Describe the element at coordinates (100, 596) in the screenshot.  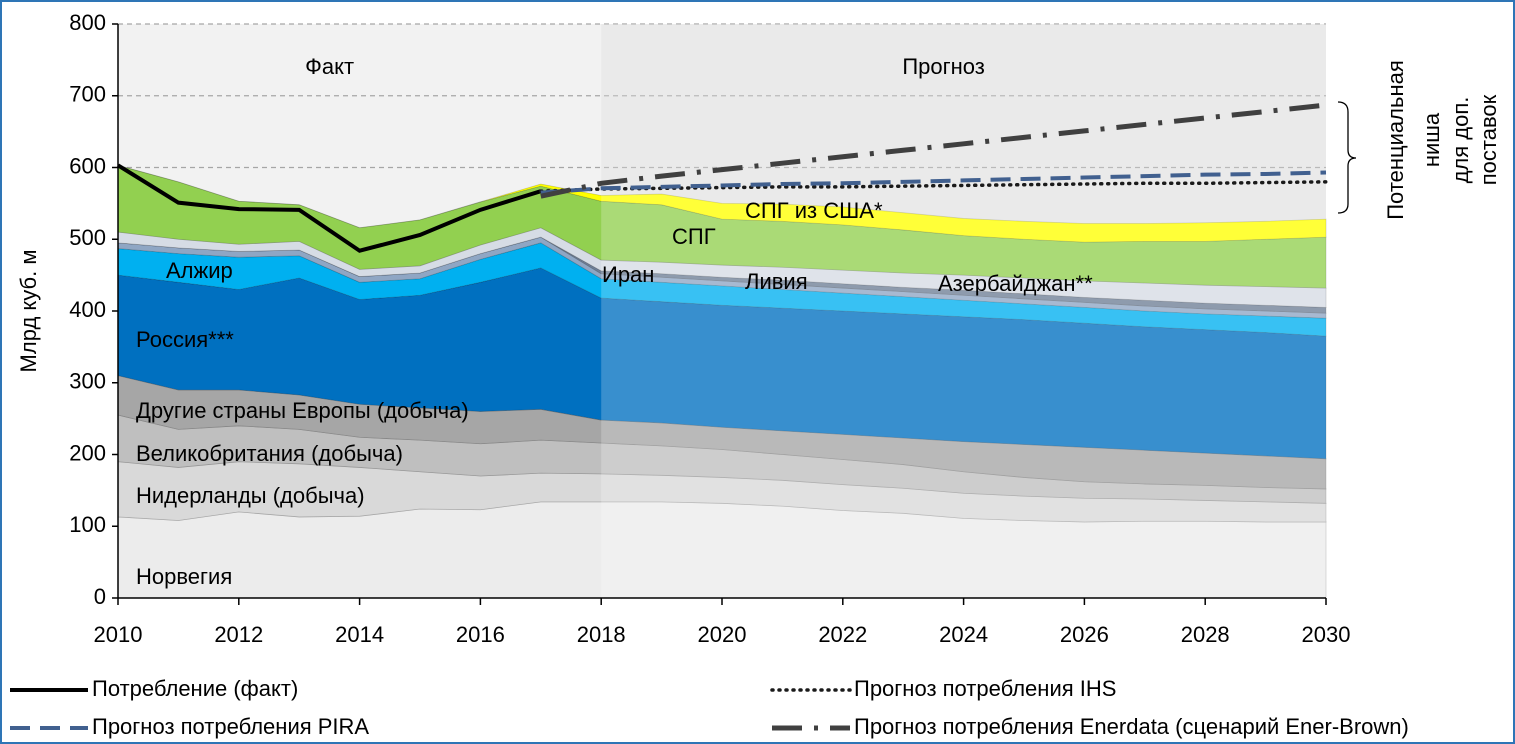
I see `y-tick-label: 0` at that location.